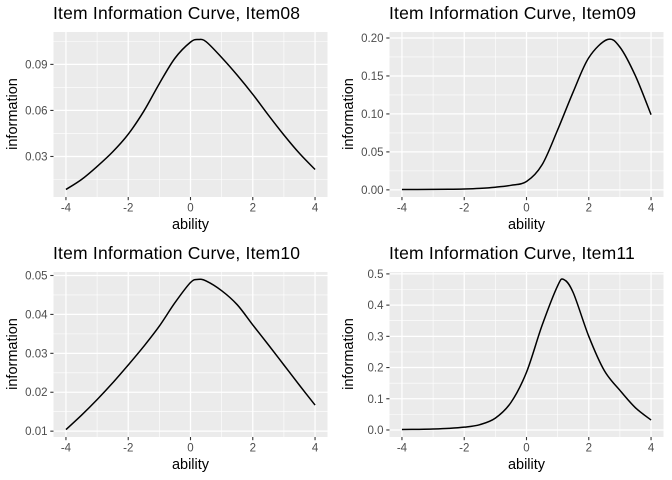 The width and height of the screenshot is (672, 480). I want to click on y-tick-label: 0.10, so click(372, 115).